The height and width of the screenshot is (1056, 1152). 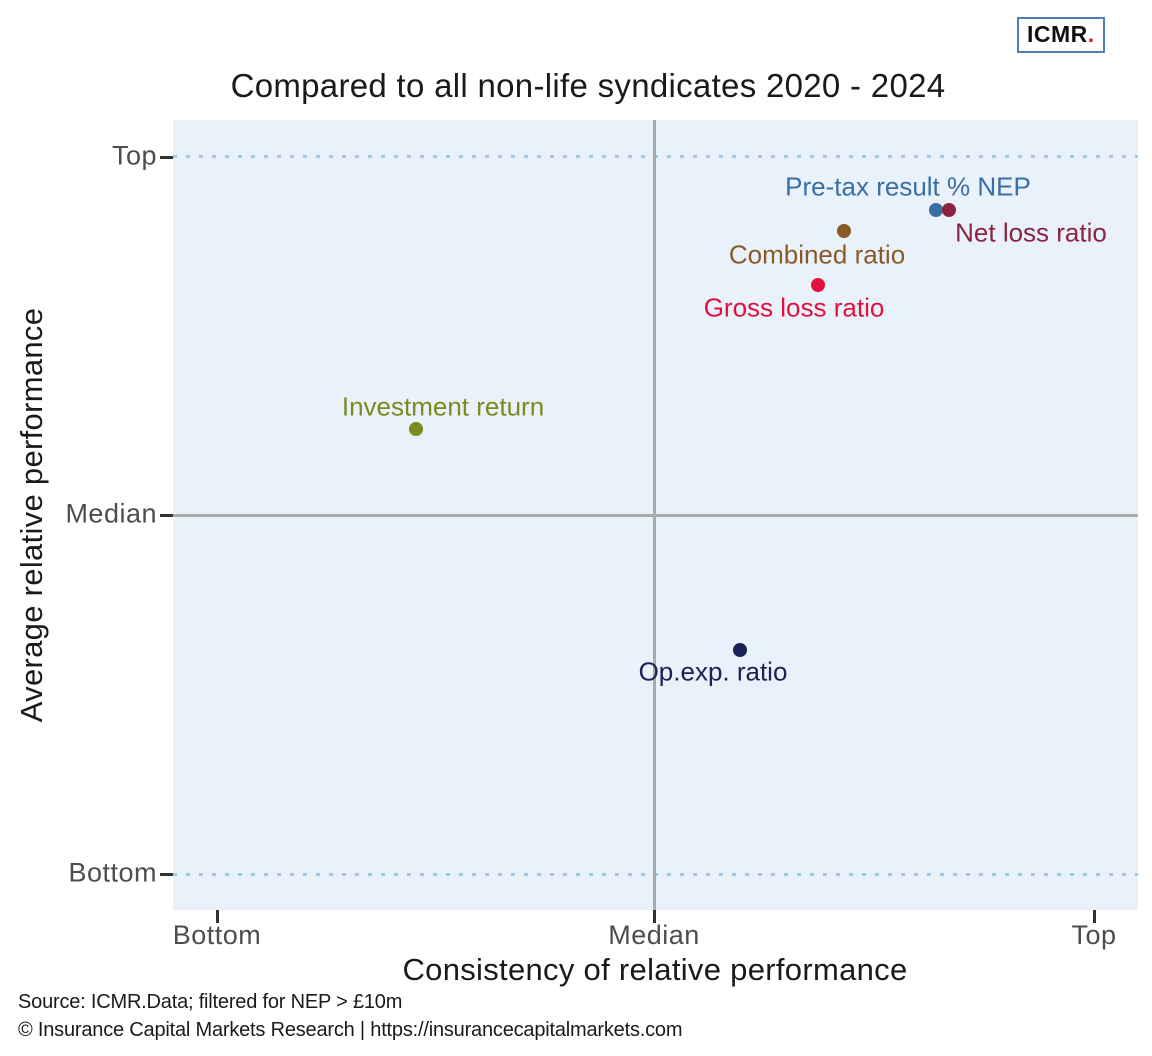 I want to click on x-tick-mark-median, so click(x=654, y=916).